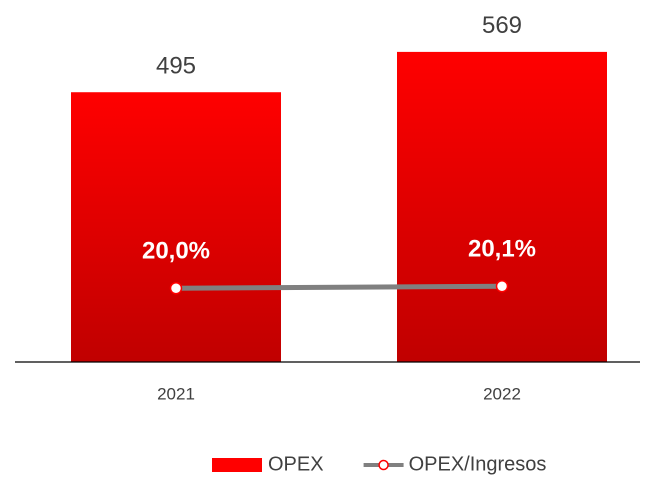 The image size is (651, 492). Describe the element at coordinates (502, 393) in the screenshot. I see `x-tick-label: 2022` at that location.